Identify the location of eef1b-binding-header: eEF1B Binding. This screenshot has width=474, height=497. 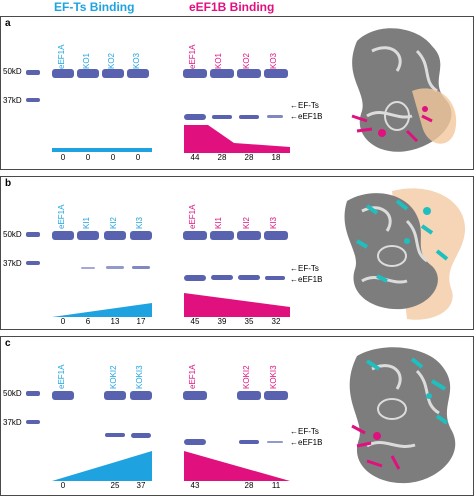
(232, 7).